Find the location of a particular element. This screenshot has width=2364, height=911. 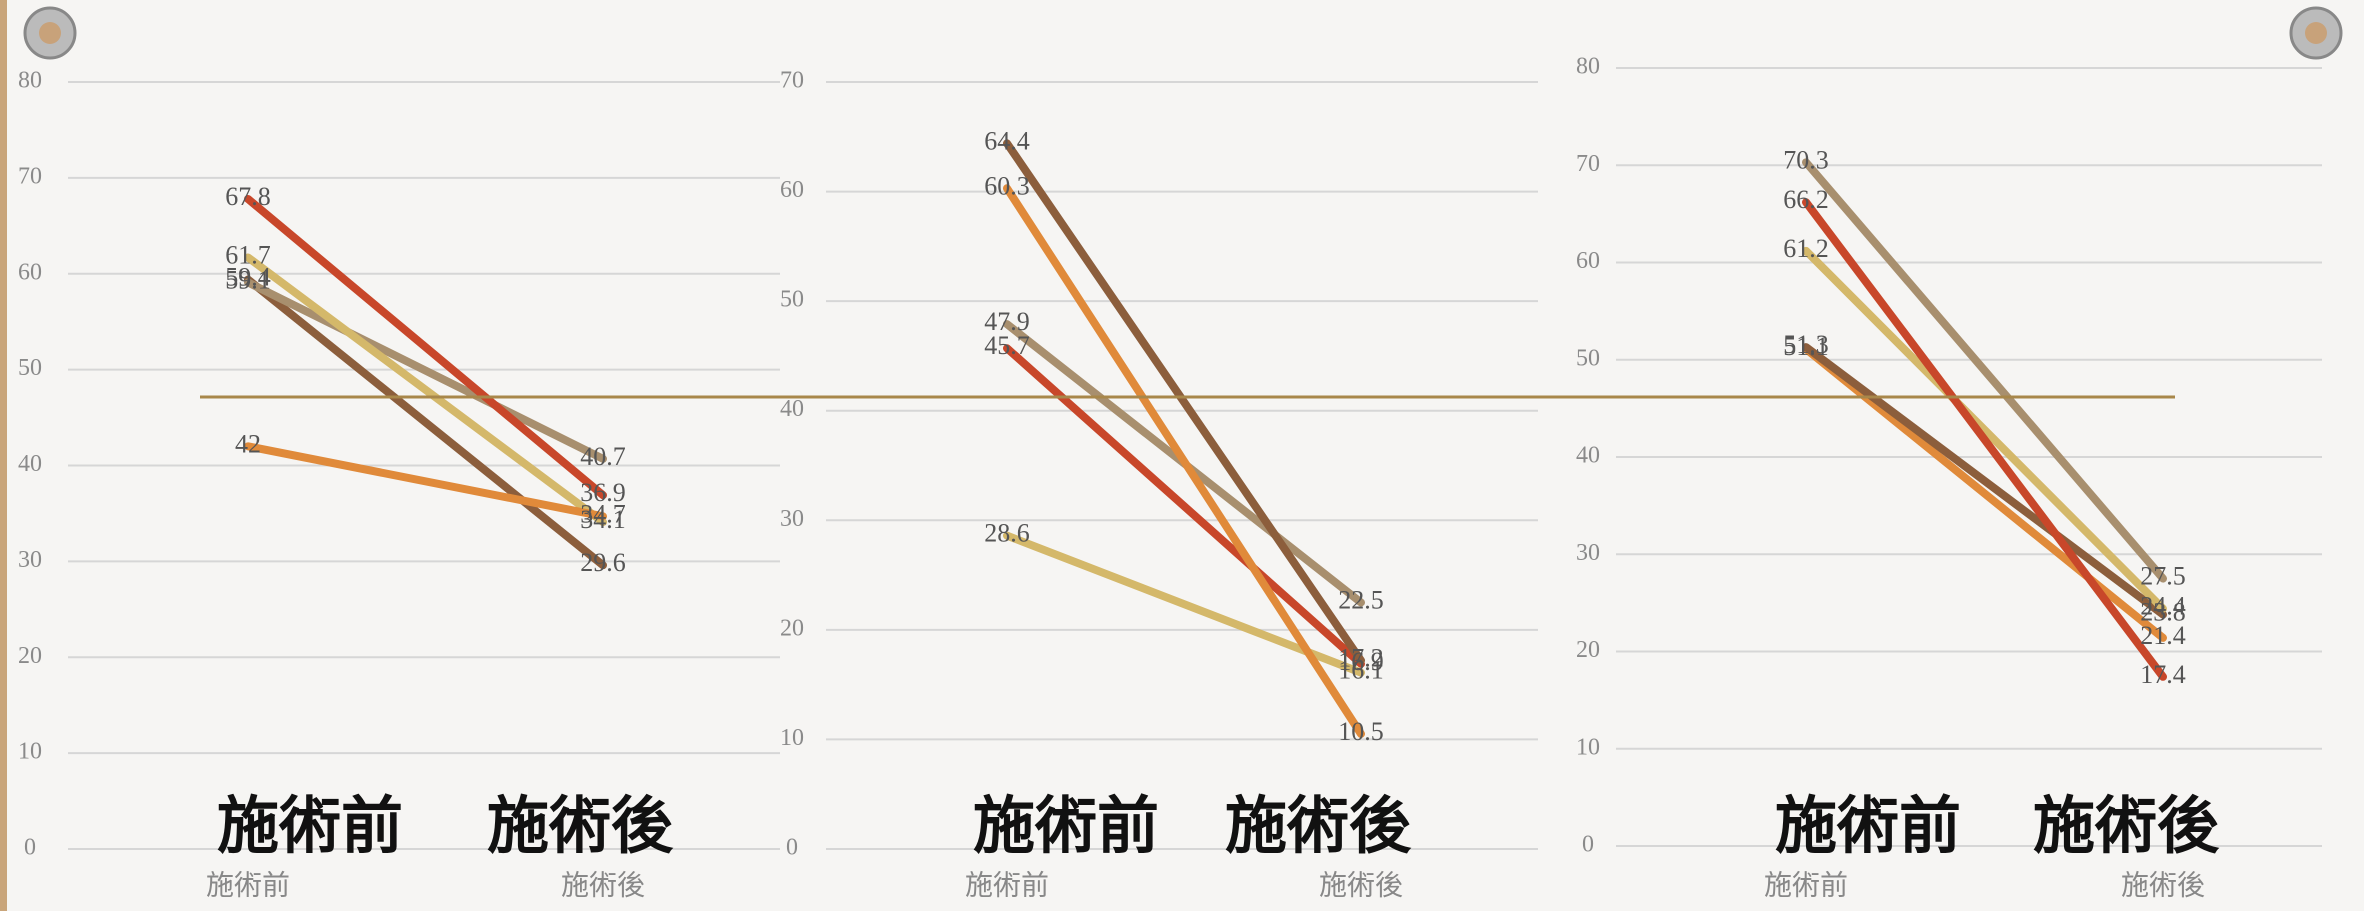

value-label: 21.4 is located at coordinates (2163, 635).